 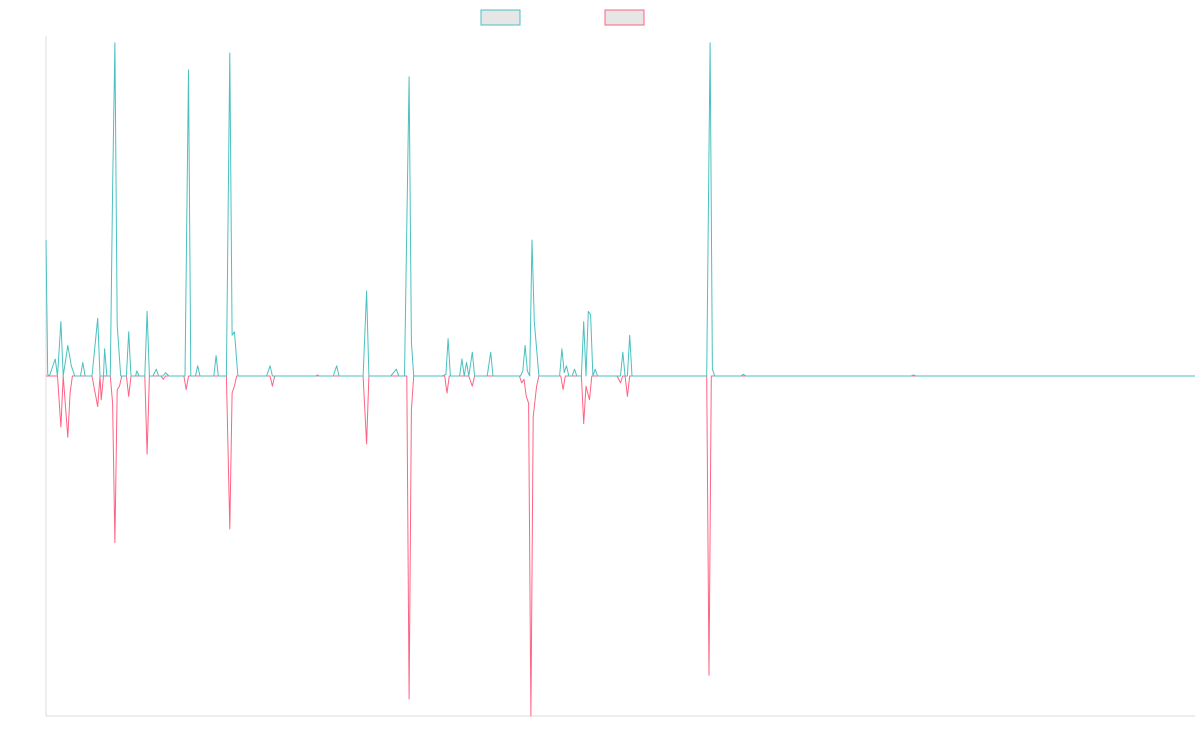 What do you see at coordinates (624, 17) in the screenshot?
I see `legend-swatch-series-b` at bounding box center [624, 17].